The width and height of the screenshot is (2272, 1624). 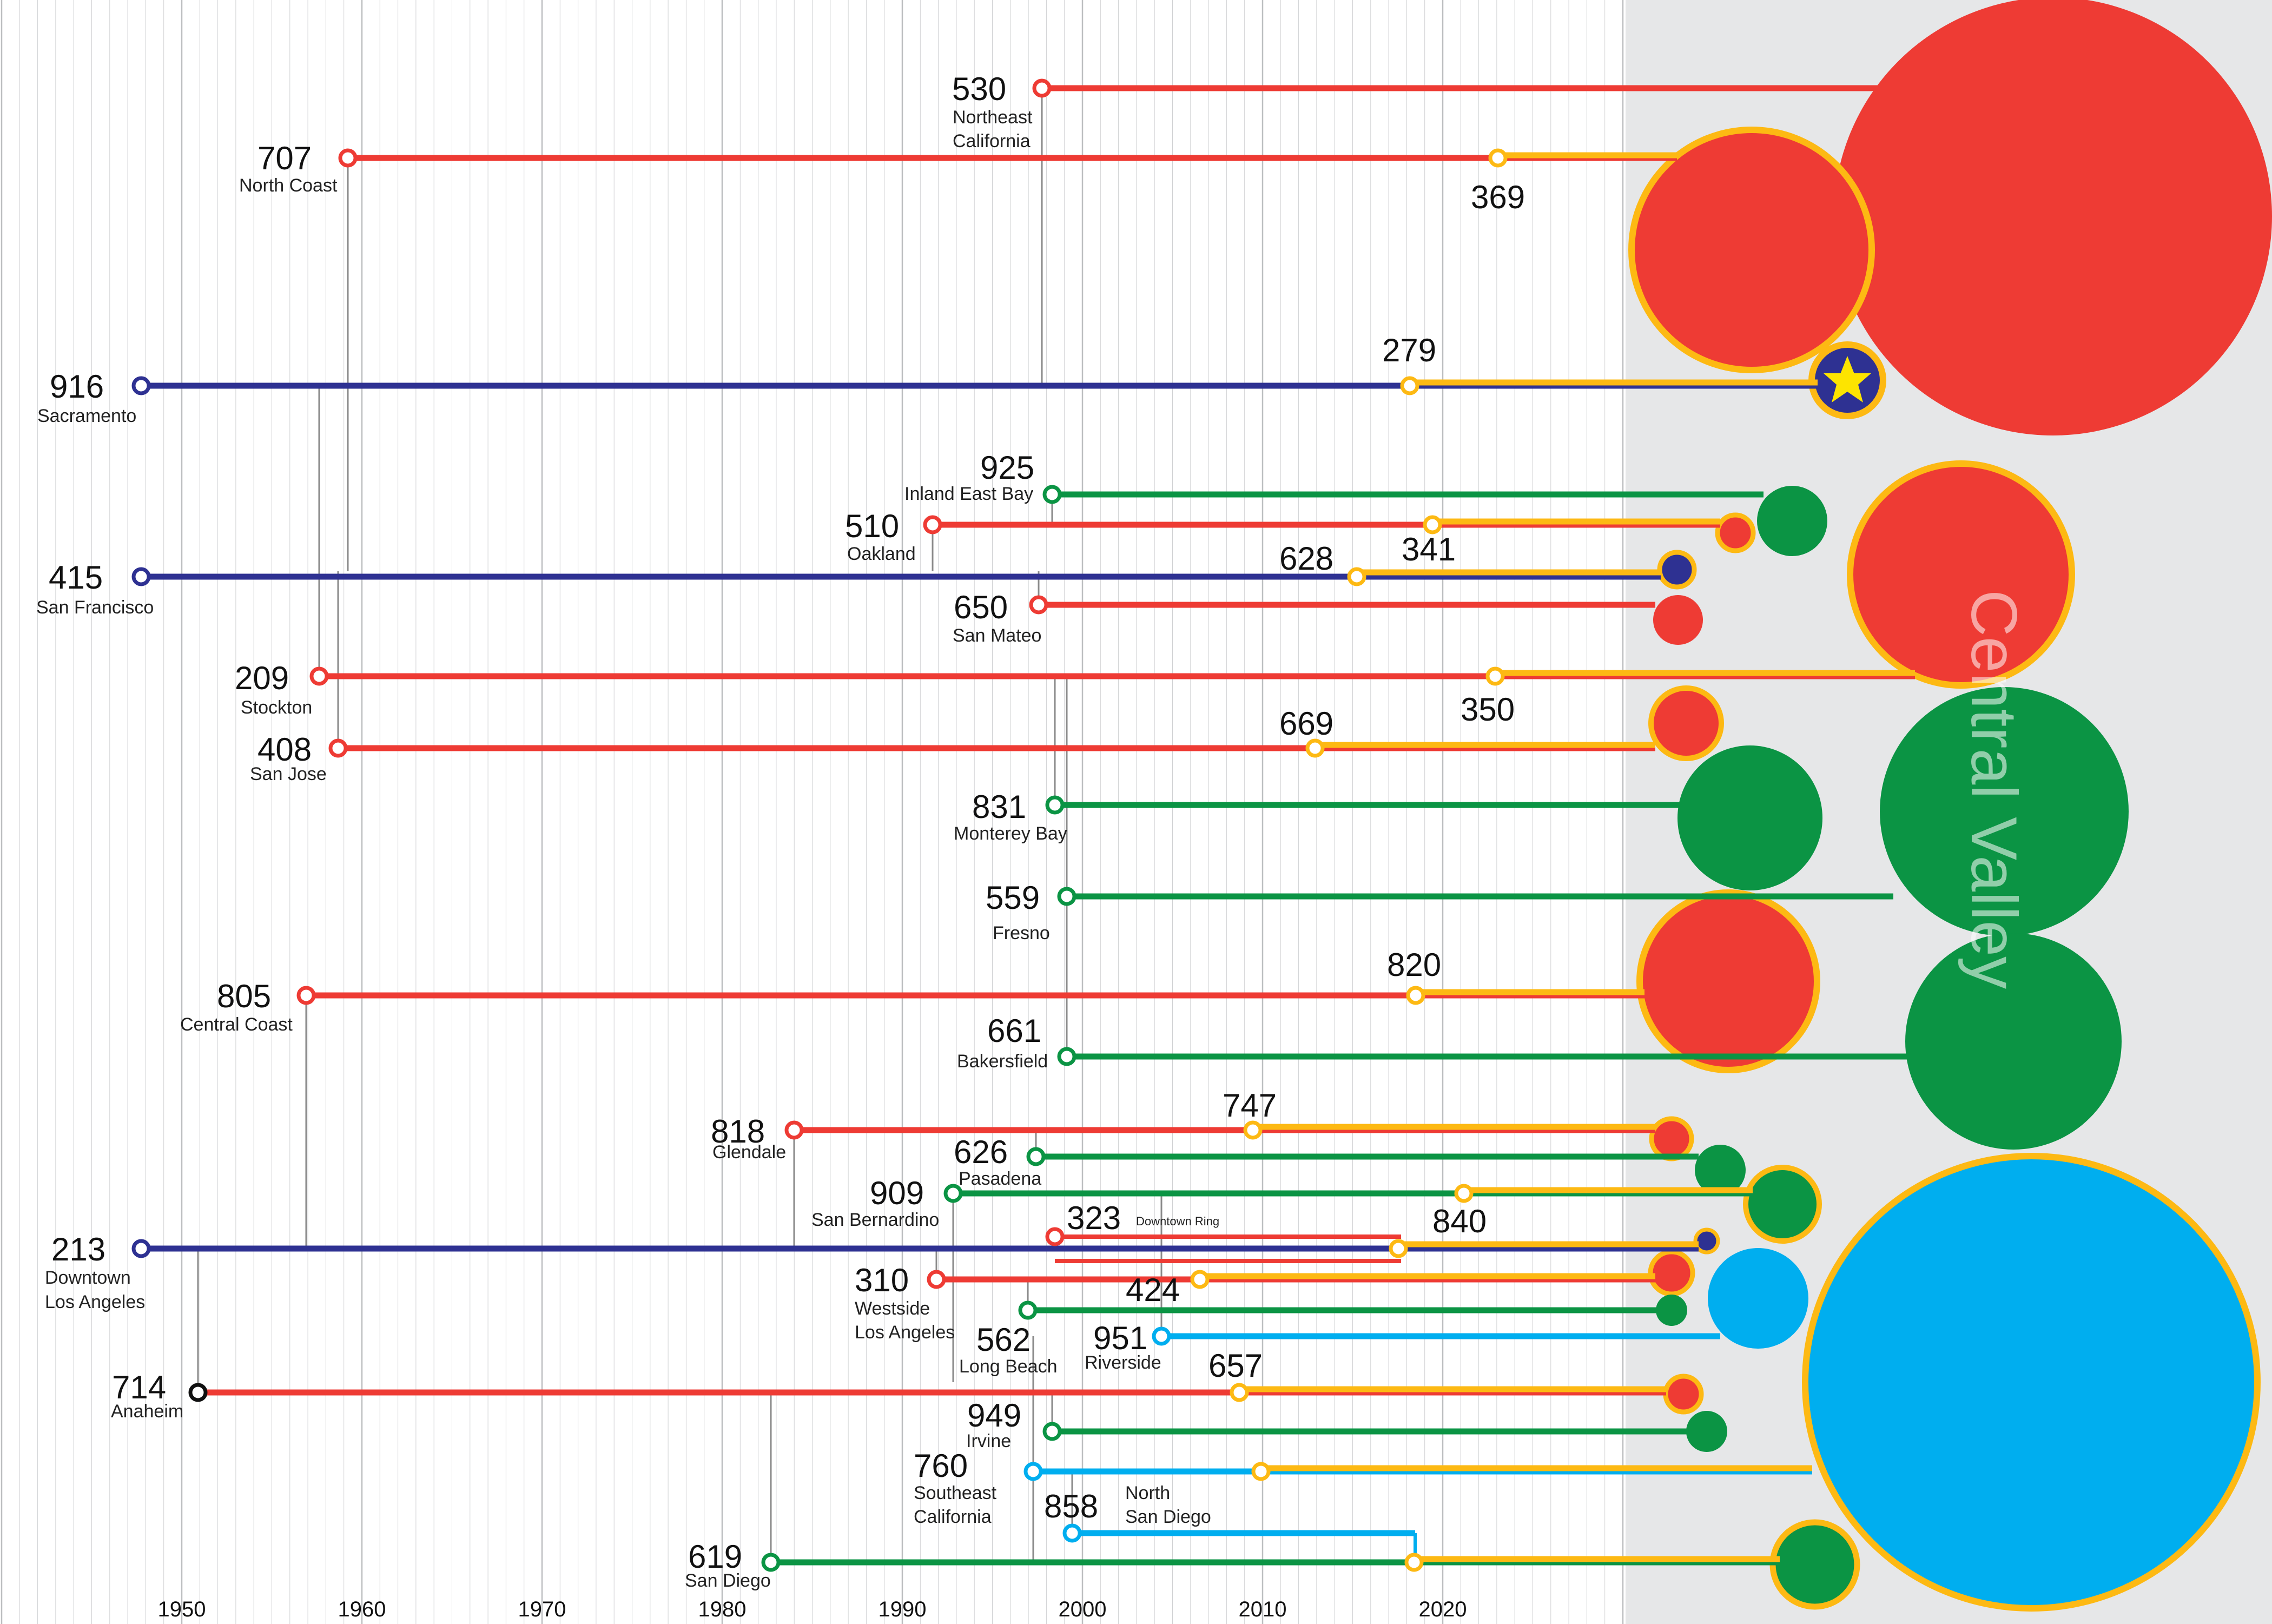 What do you see at coordinates (1671, 1311) in the screenshot?
I see `long-beach-circle` at bounding box center [1671, 1311].